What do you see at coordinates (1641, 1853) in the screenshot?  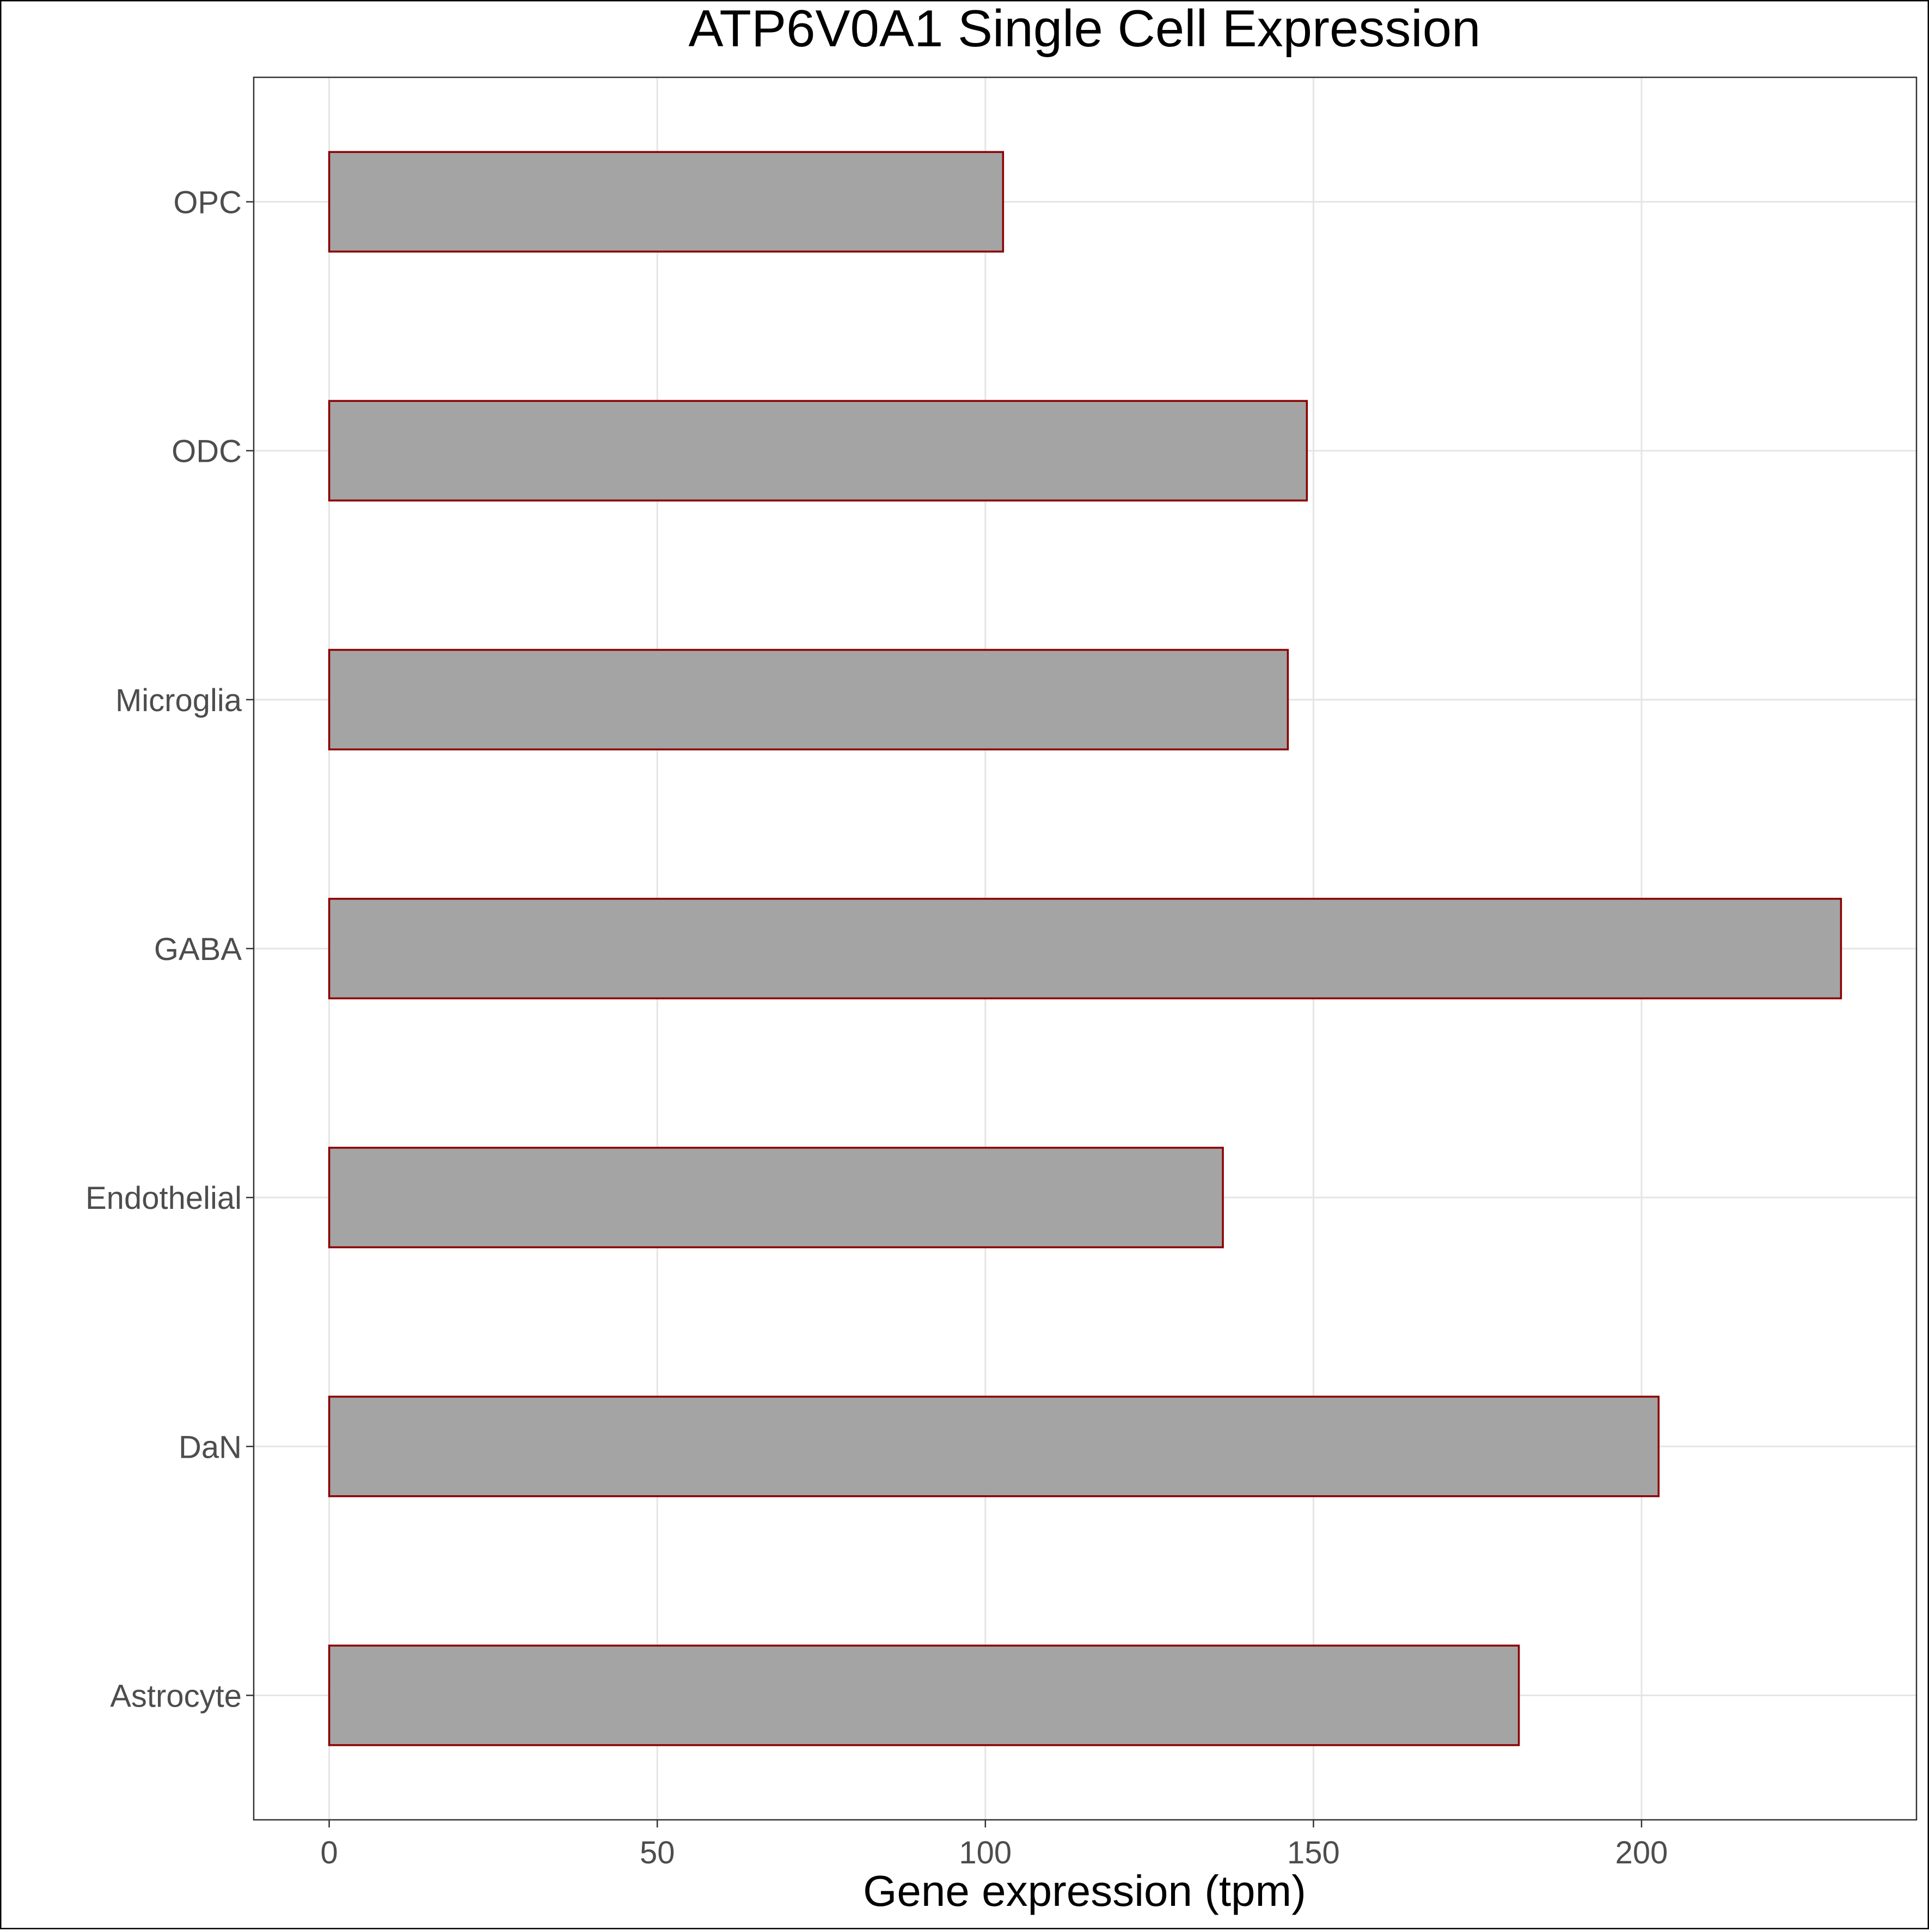 I see `x-tick-label: 200` at bounding box center [1641, 1853].